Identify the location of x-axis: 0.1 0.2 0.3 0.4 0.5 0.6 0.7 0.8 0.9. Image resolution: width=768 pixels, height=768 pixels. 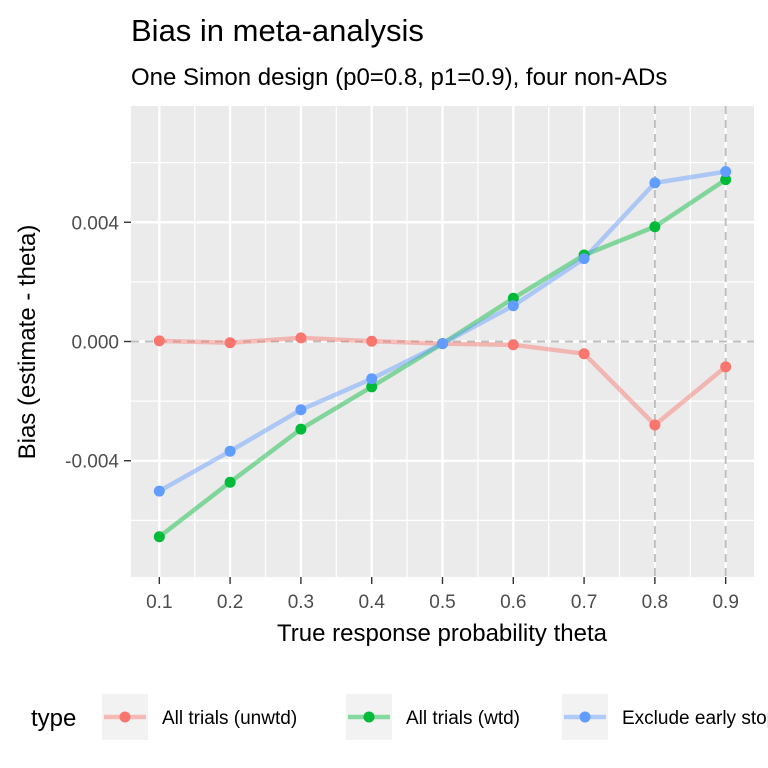
(442, 595).